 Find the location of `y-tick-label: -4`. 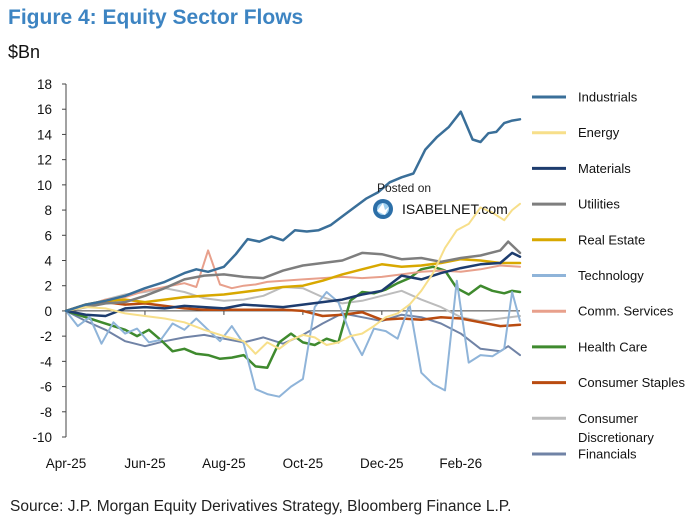

y-tick-label: -4 is located at coordinates (46, 361).